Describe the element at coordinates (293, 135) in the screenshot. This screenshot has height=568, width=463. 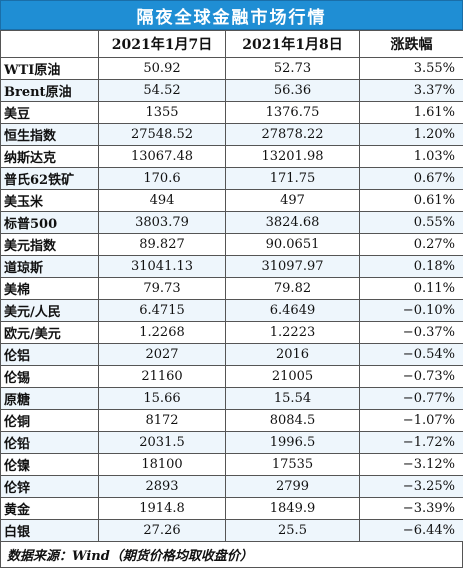
I see `row-value-date2: 27878.22` at that location.